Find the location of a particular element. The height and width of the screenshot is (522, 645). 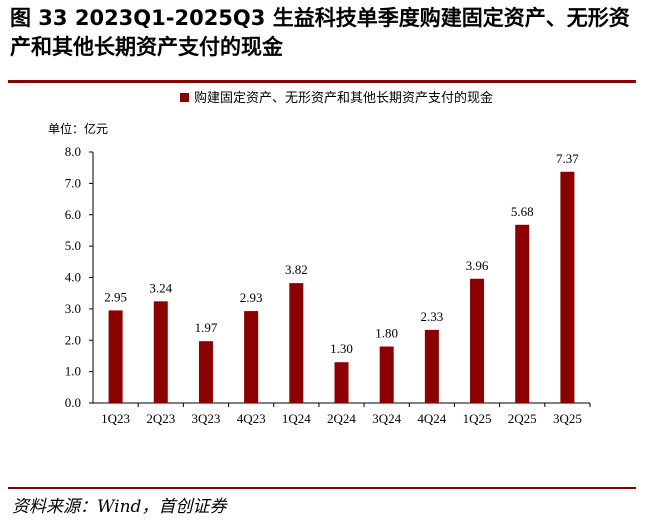

data-label: 2.33 is located at coordinates (431, 316).